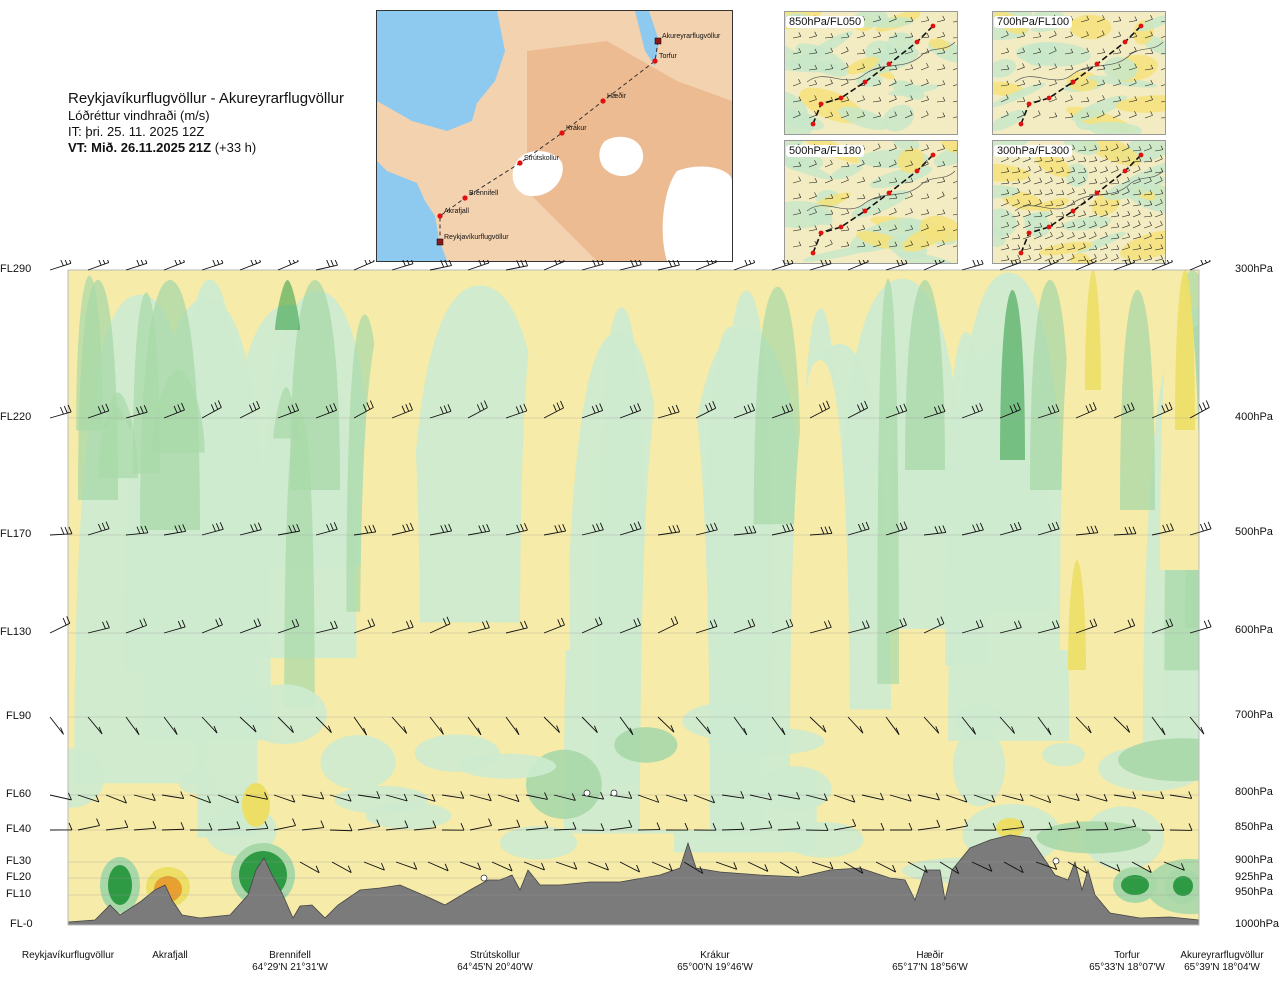 This screenshot has height=981, width=1280. I want to click on panel-route-point, so click(1097, 193).